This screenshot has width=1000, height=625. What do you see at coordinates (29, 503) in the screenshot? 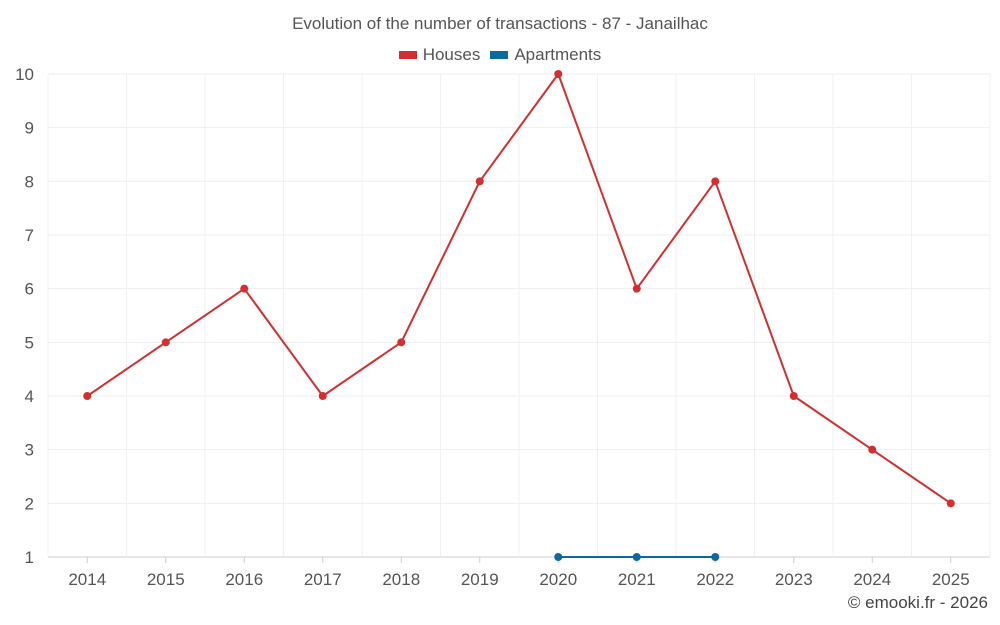
I see `y-tick-label: 2` at bounding box center [29, 503].